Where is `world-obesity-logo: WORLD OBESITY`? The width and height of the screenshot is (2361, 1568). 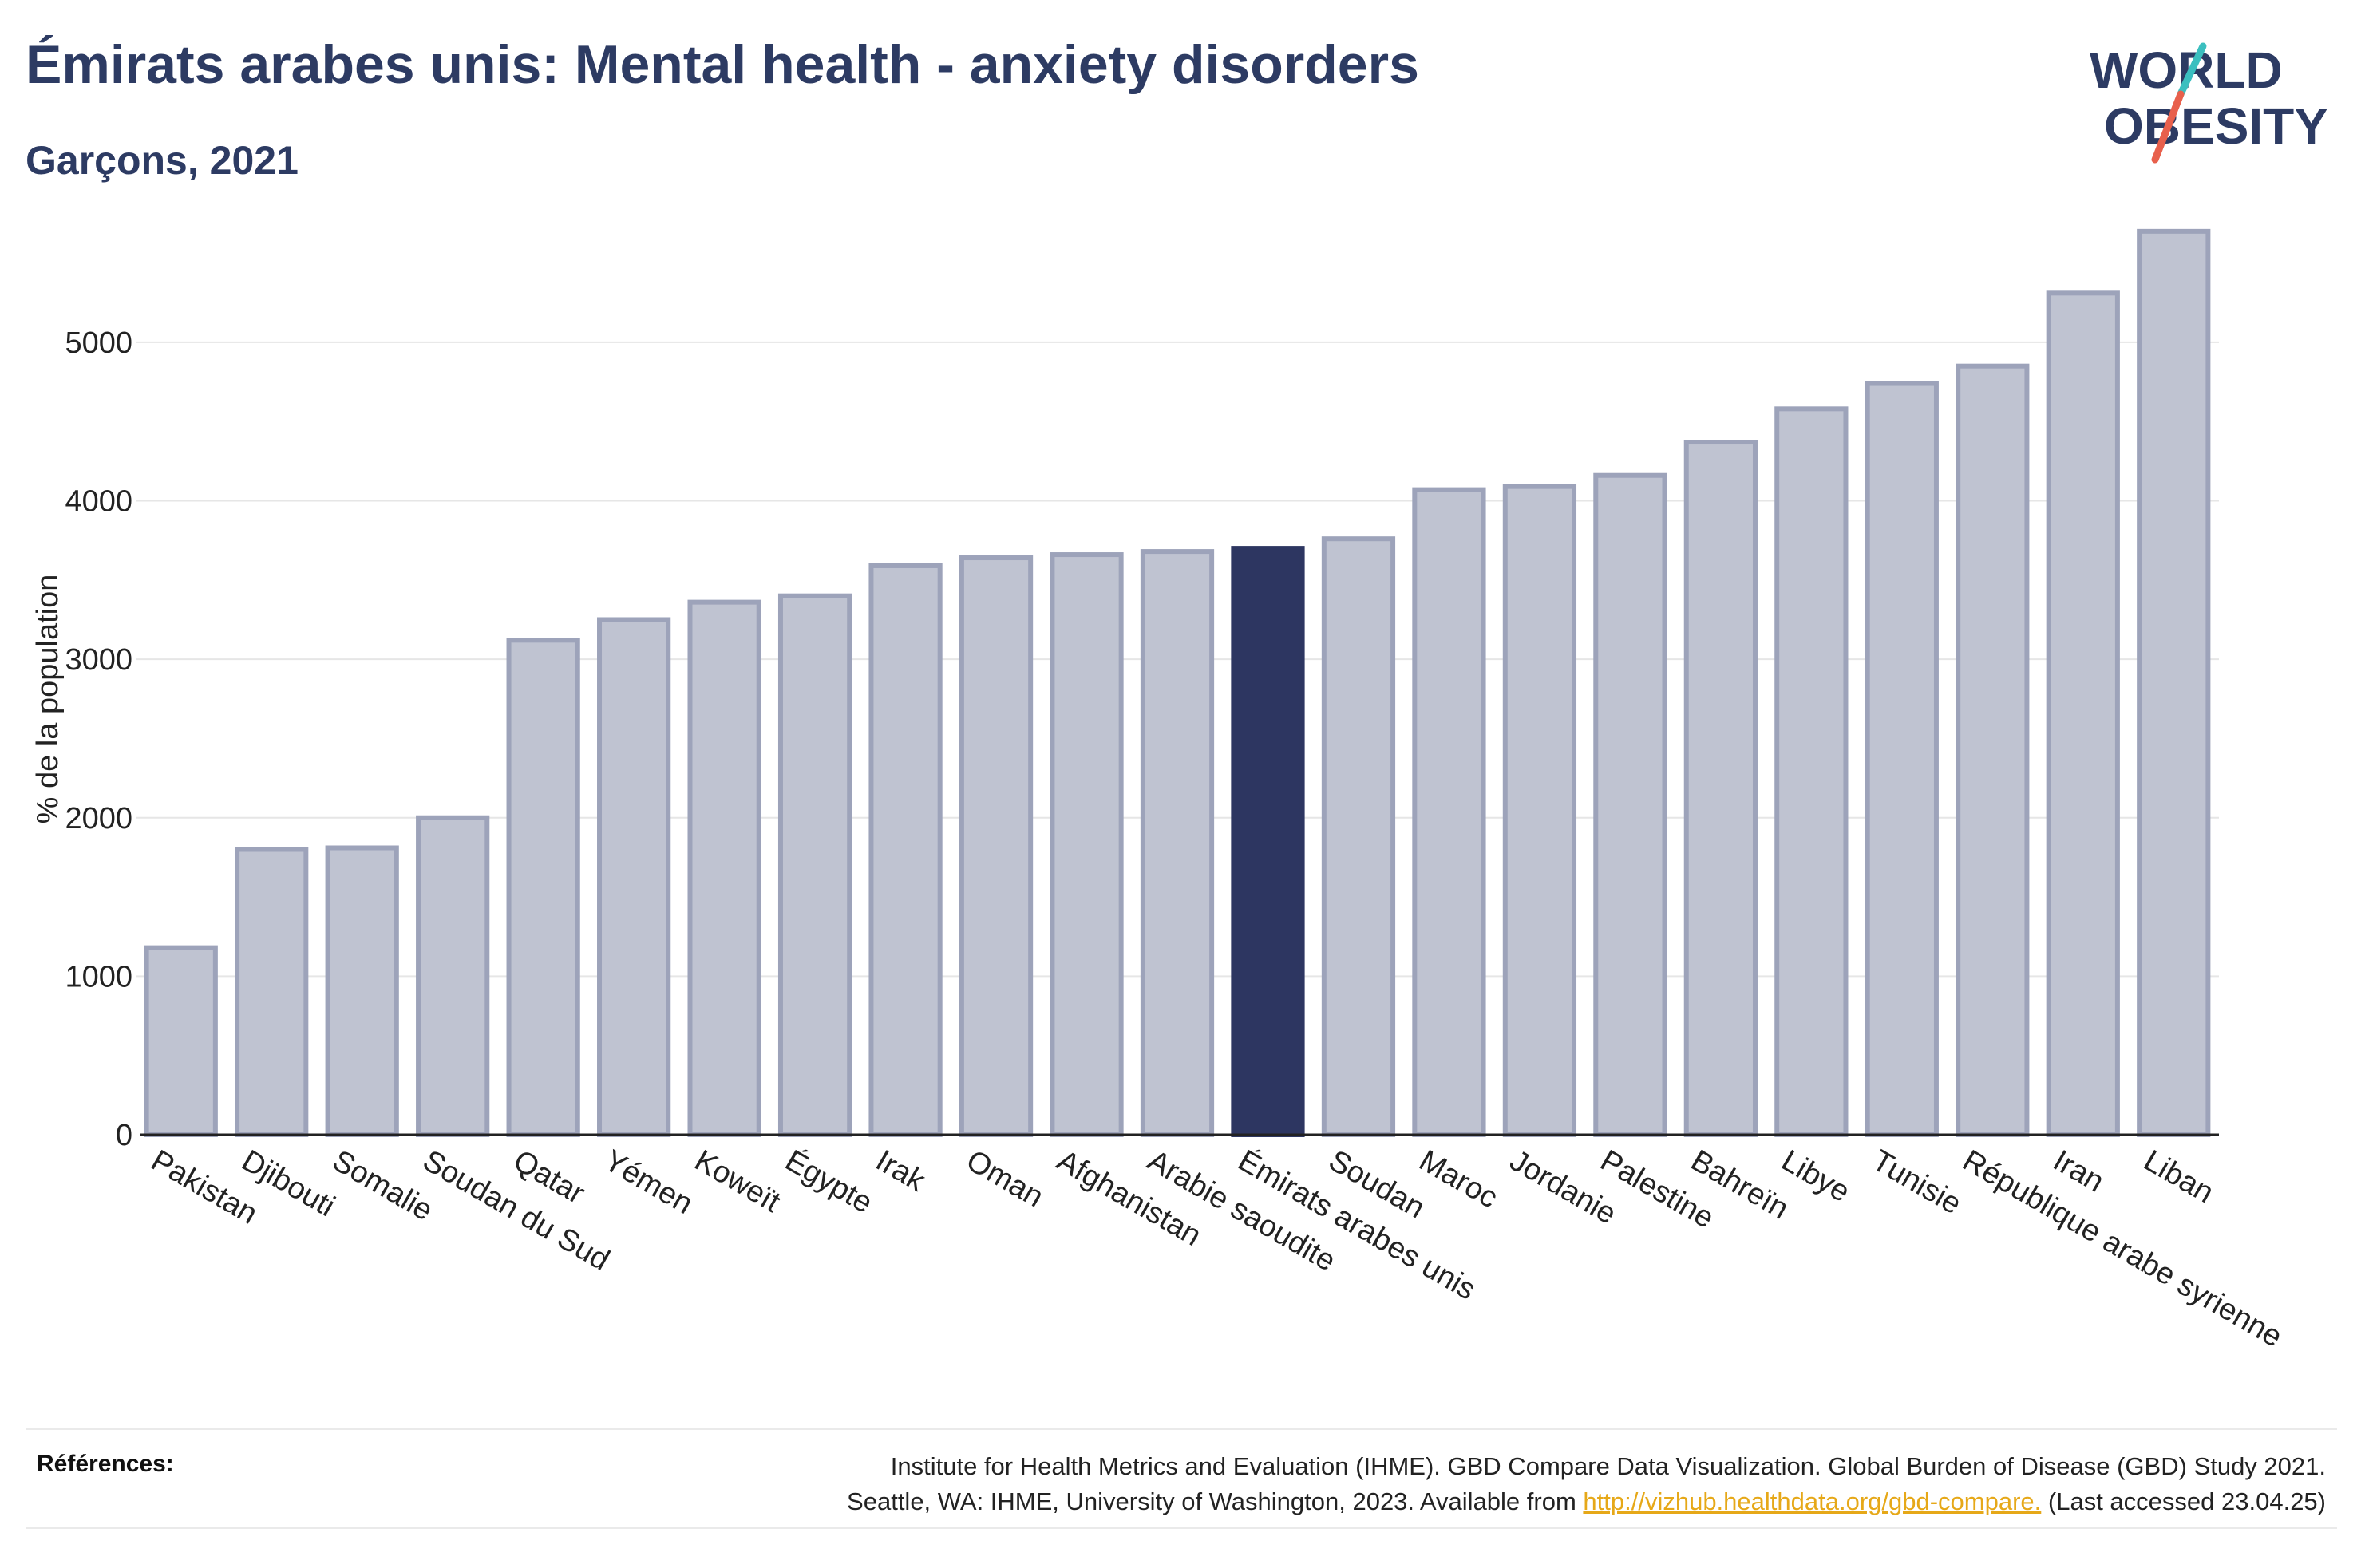 world-obesity-logo: WORLD OBESITY is located at coordinates (2209, 102).